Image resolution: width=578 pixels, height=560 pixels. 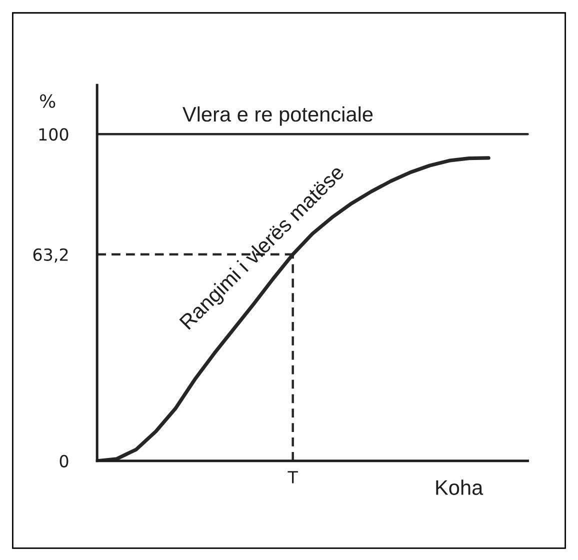 I want to click on y-tick-label: 63,2, so click(x=50, y=255).